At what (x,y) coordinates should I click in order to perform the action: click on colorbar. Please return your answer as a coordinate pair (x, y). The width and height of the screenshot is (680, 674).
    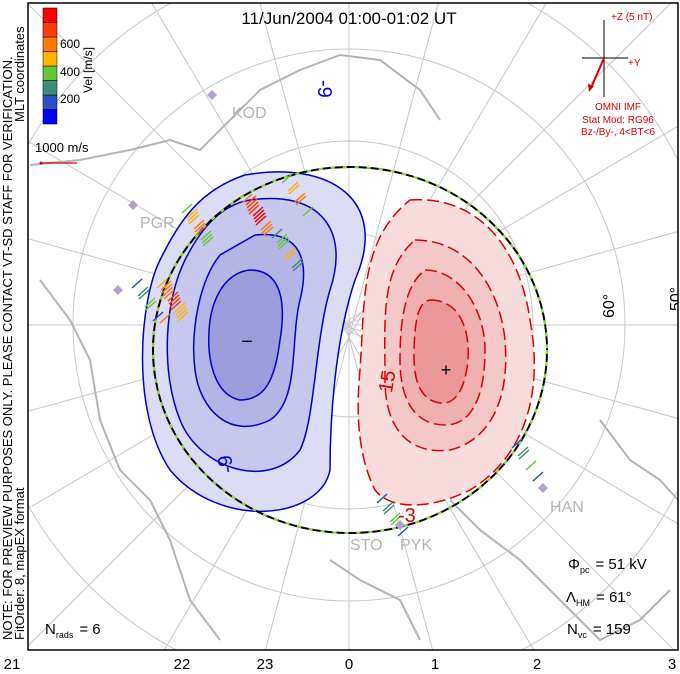
    Looking at the image, I should click on (50, 66).